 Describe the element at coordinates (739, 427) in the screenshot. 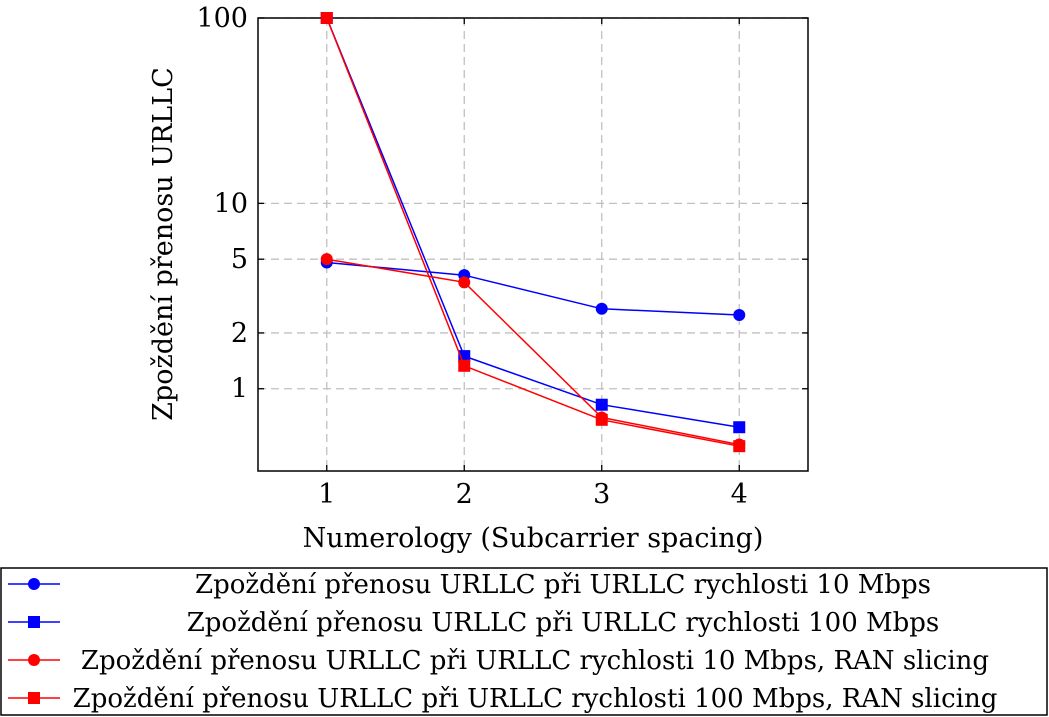

I see `data-point-s2-x4` at that location.